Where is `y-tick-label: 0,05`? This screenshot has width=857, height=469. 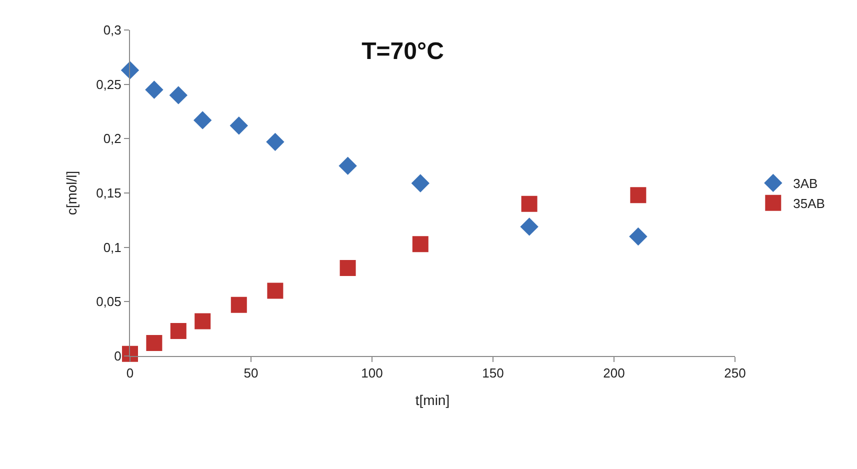 y-tick-label: 0,05 is located at coordinates (109, 302).